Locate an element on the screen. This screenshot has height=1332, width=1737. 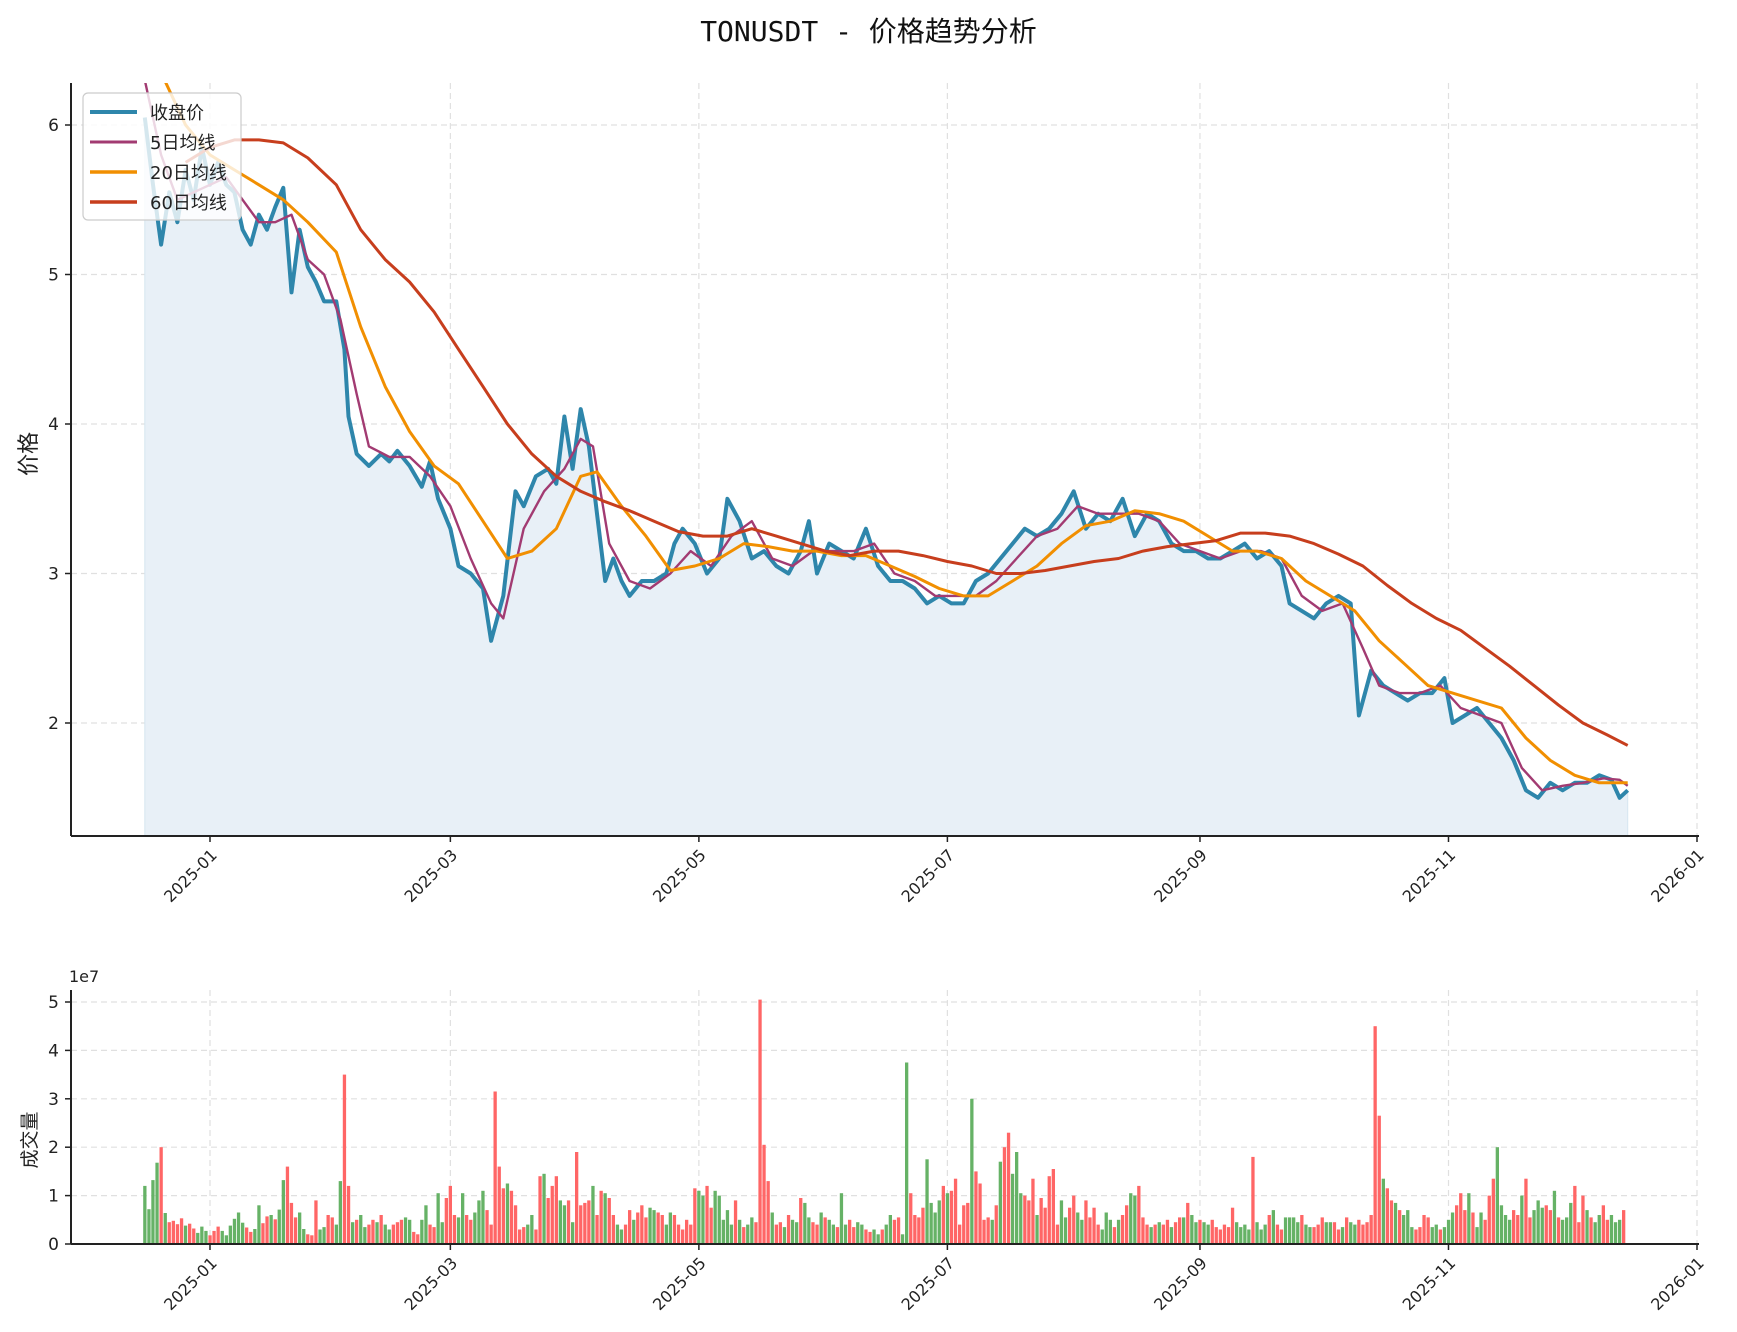
x-tick-label: 2025-01 is located at coordinates (190, 875).